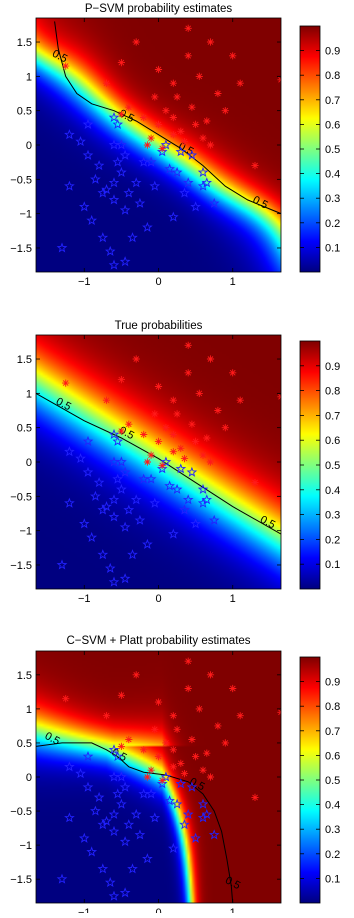 Image resolution: width=354 pixels, height=918 pixels. Describe the element at coordinates (332, 248) in the screenshot. I see `colorbar-tick-label: 0.1` at that location.